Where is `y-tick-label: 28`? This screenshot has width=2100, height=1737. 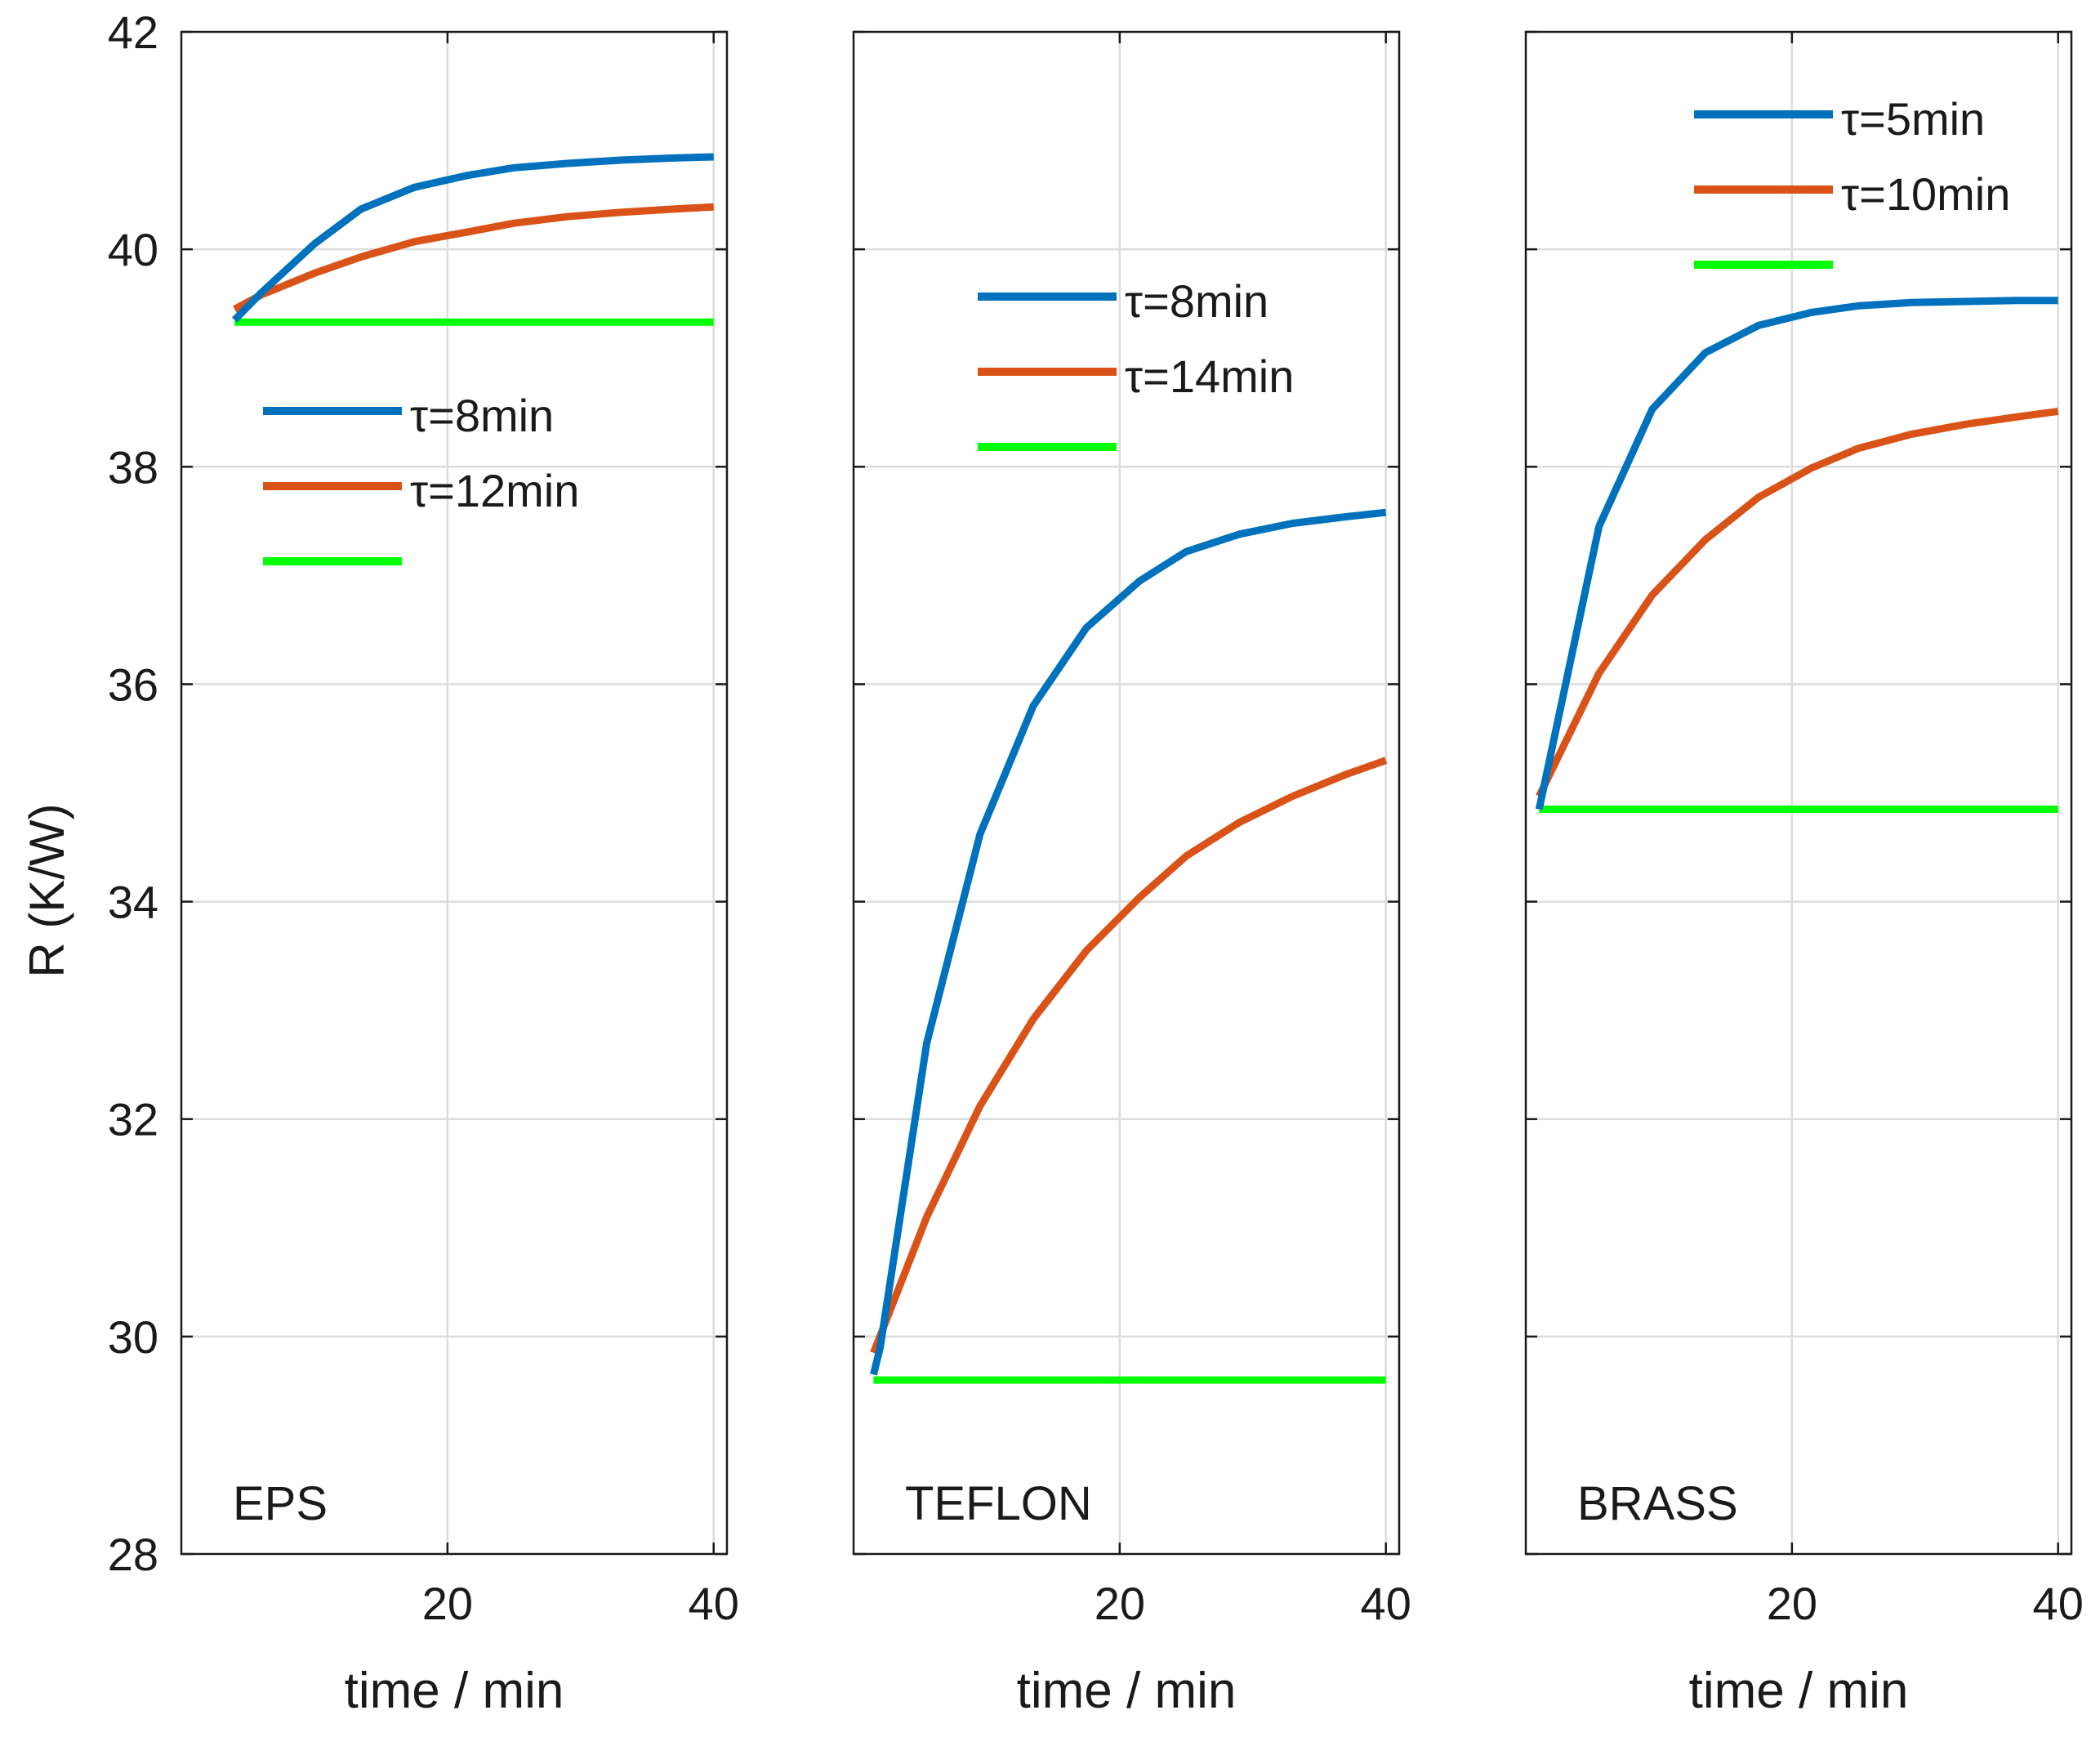
y-tick-label: 28 is located at coordinates (133, 1554).